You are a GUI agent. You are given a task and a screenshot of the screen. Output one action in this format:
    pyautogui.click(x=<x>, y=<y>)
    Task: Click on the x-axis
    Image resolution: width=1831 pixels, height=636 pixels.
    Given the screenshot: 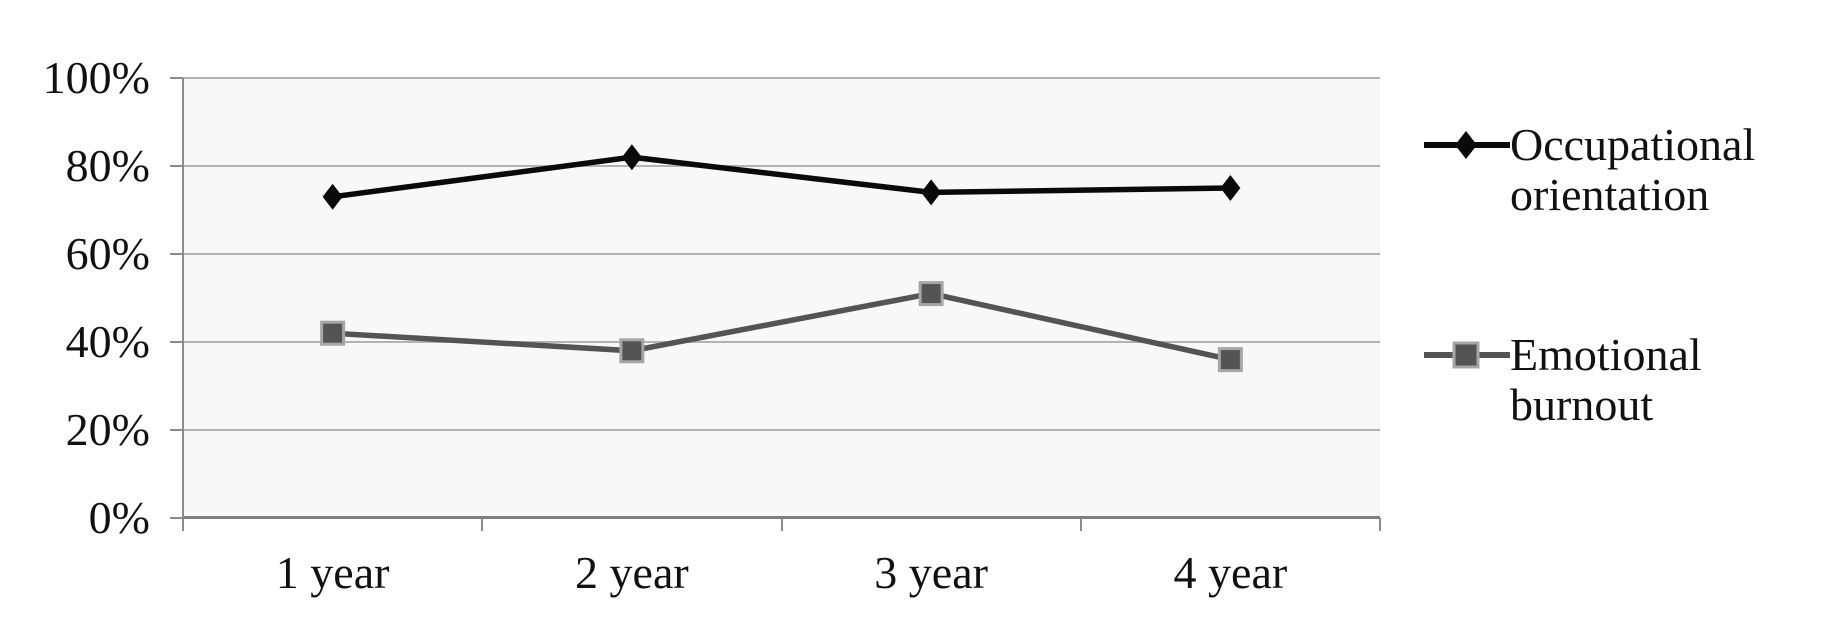 What is the action you would take?
    pyautogui.click(x=781, y=517)
    